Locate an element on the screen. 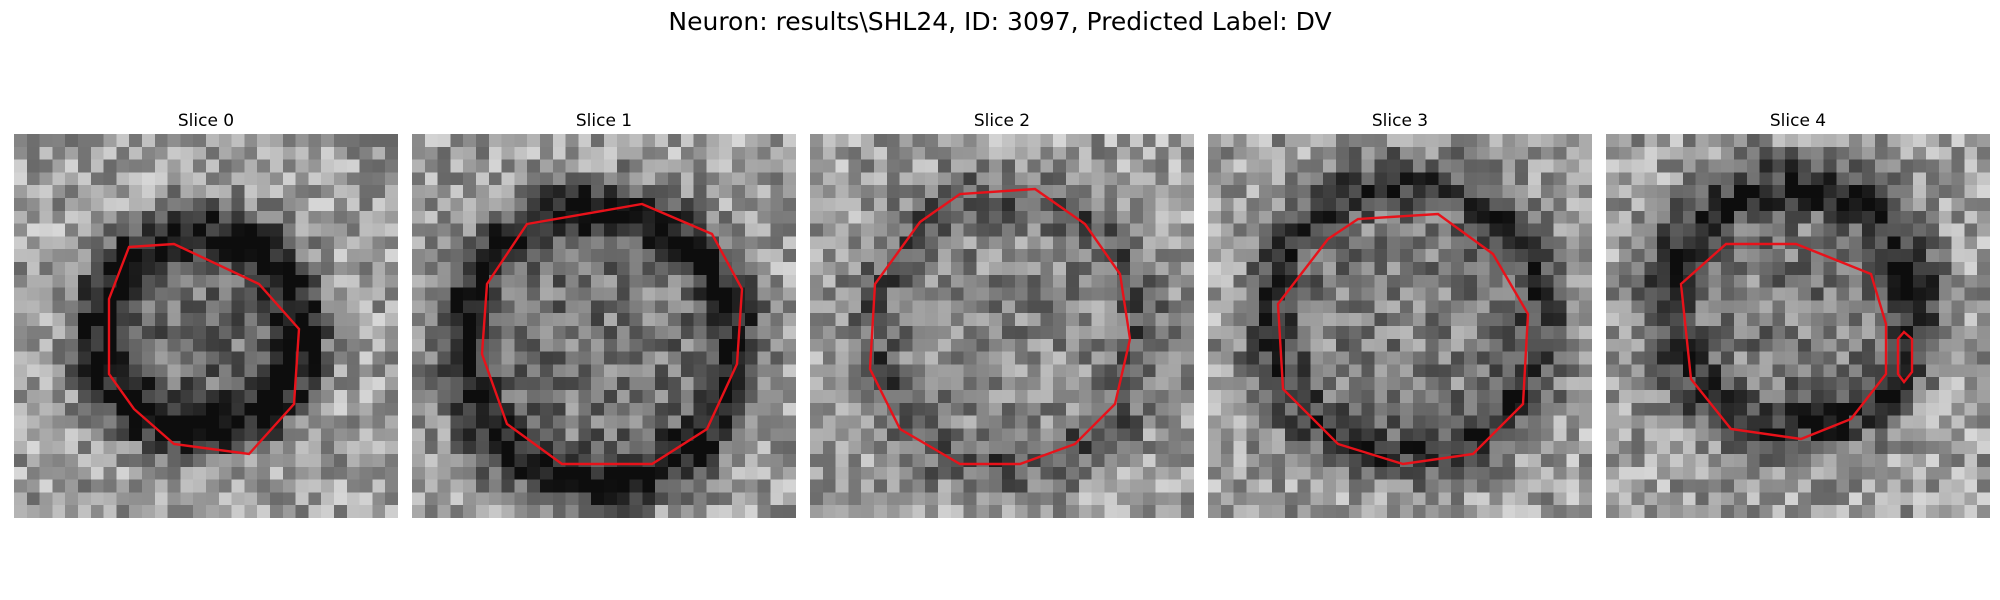 This screenshot has height=600, width=2000. slice-title-0: Slice 0 is located at coordinates (206, 121).